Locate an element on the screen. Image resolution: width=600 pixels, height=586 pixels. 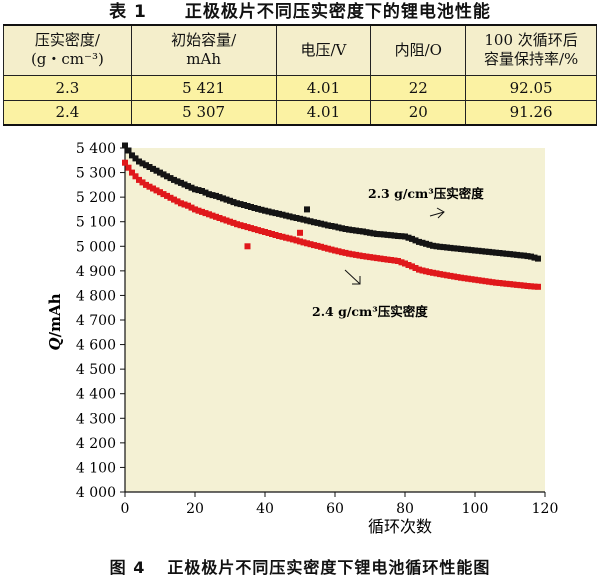
x-tick-label: 40 is located at coordinates (265, 509).